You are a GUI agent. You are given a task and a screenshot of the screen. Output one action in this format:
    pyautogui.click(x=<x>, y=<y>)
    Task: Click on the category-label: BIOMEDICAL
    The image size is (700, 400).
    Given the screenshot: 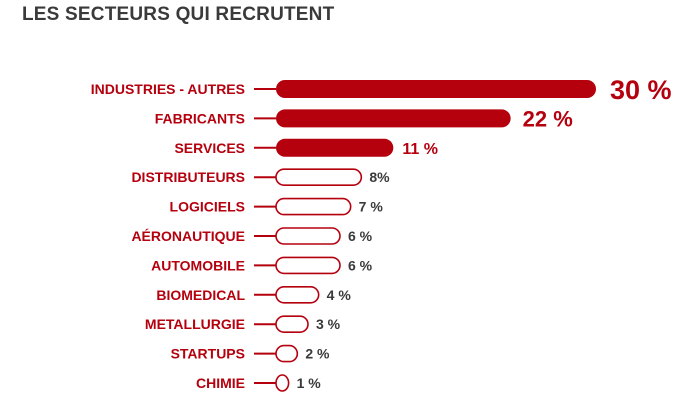 What is the action you would take?
    pyautogui.click(x=200, y=295)
    